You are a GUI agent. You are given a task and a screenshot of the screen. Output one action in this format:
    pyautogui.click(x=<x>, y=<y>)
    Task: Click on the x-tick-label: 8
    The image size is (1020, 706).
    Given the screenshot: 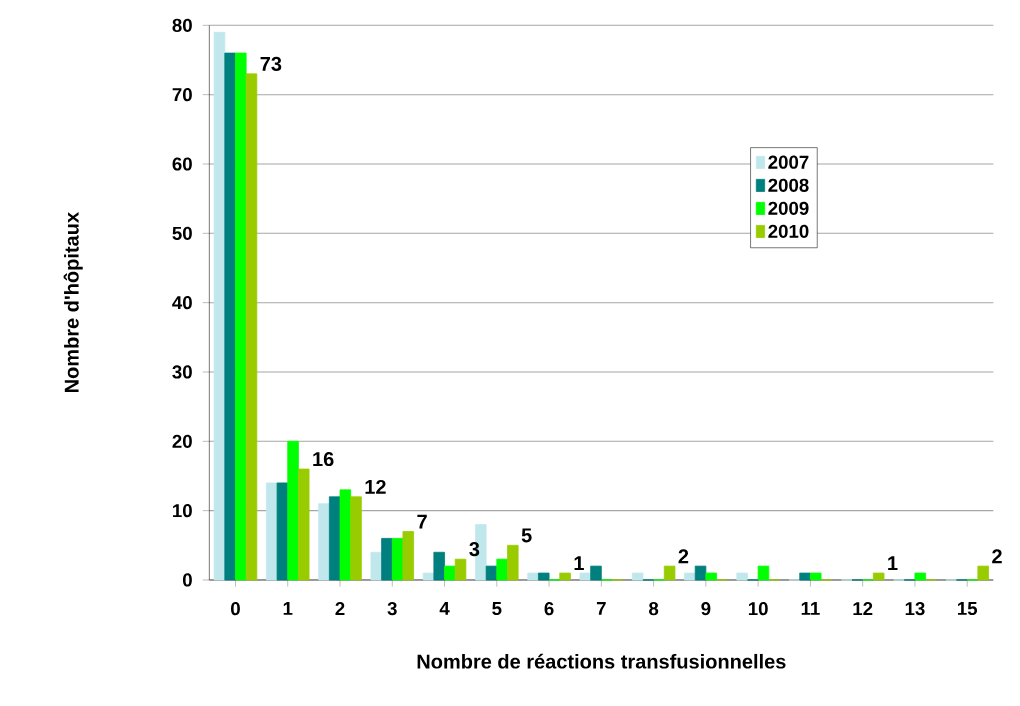 What is the action you would take?
    pyautogui.click(x=654, y=609)
    